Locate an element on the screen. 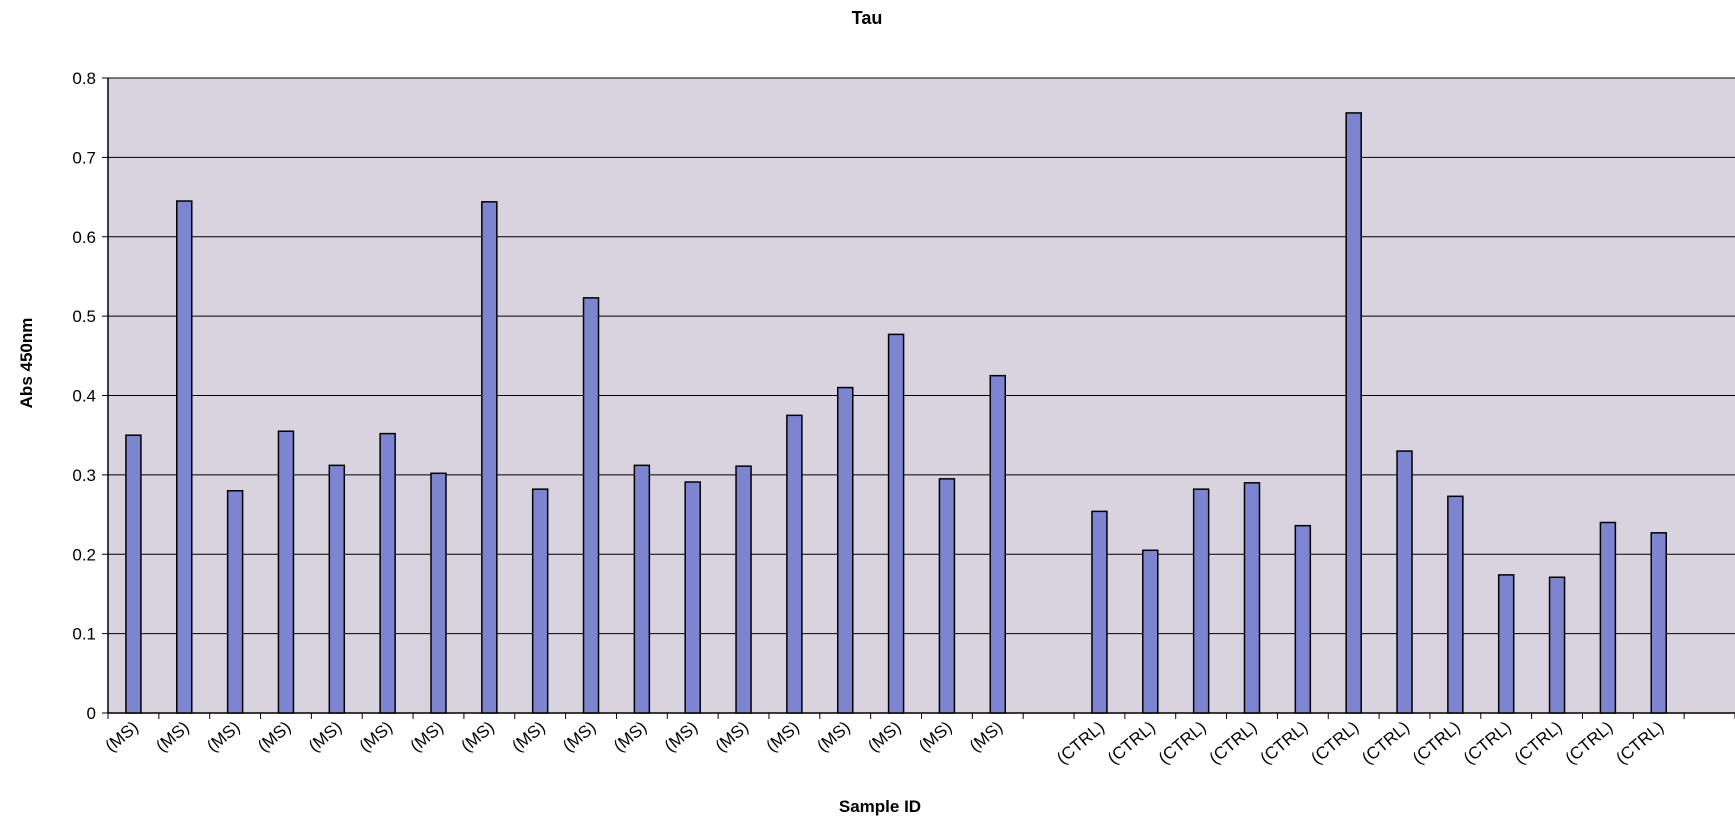  y-tick-label: 0.8 is located at coordinates (84, 78).